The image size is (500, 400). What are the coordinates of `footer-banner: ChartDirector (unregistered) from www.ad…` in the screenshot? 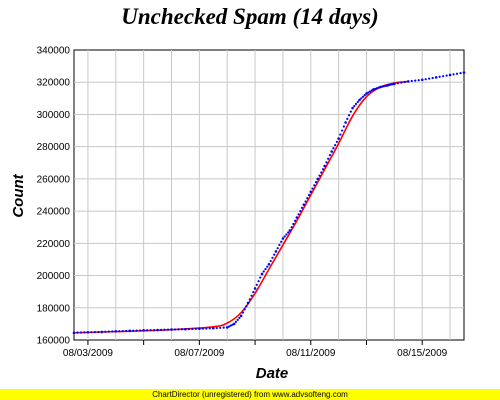 It's located at (250, 394).